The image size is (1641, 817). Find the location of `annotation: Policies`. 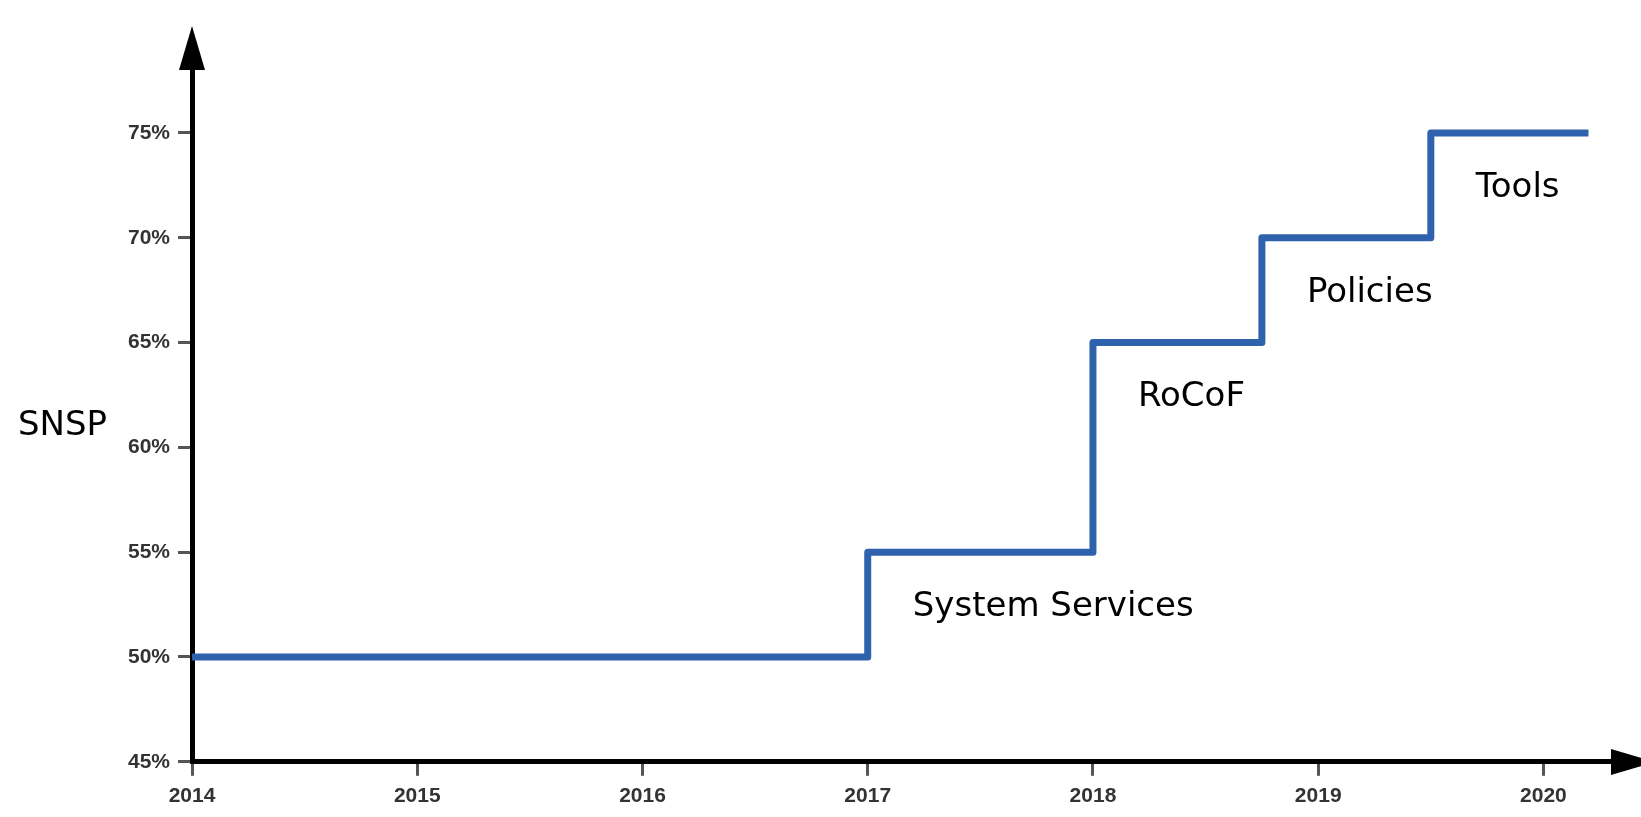

annotation: Policies is located at coordinates (1369, 289).